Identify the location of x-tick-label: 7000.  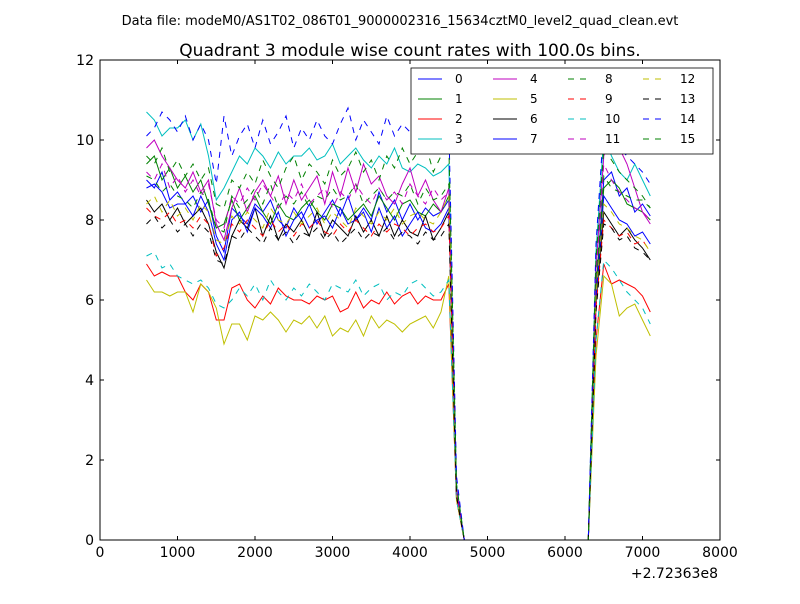
(643, 553).